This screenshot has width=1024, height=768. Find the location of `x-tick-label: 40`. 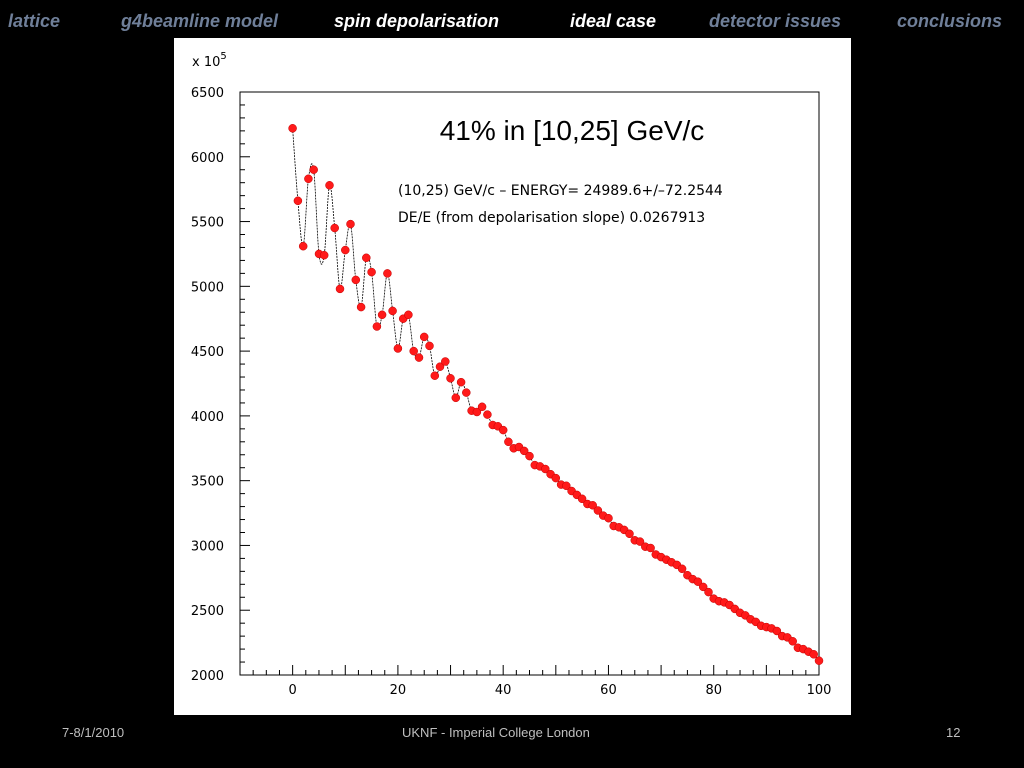

x-tick-label: 40 is located at coordinates (503, 690).